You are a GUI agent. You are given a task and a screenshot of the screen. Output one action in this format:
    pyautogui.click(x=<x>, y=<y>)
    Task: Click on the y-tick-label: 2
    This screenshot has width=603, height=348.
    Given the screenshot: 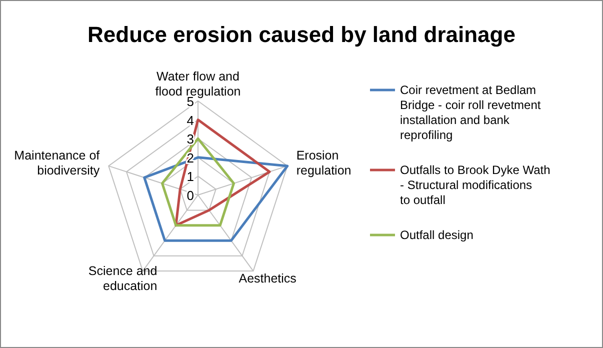 What is the action you would take?
    pyautogui.click(x=190, y=158)
    